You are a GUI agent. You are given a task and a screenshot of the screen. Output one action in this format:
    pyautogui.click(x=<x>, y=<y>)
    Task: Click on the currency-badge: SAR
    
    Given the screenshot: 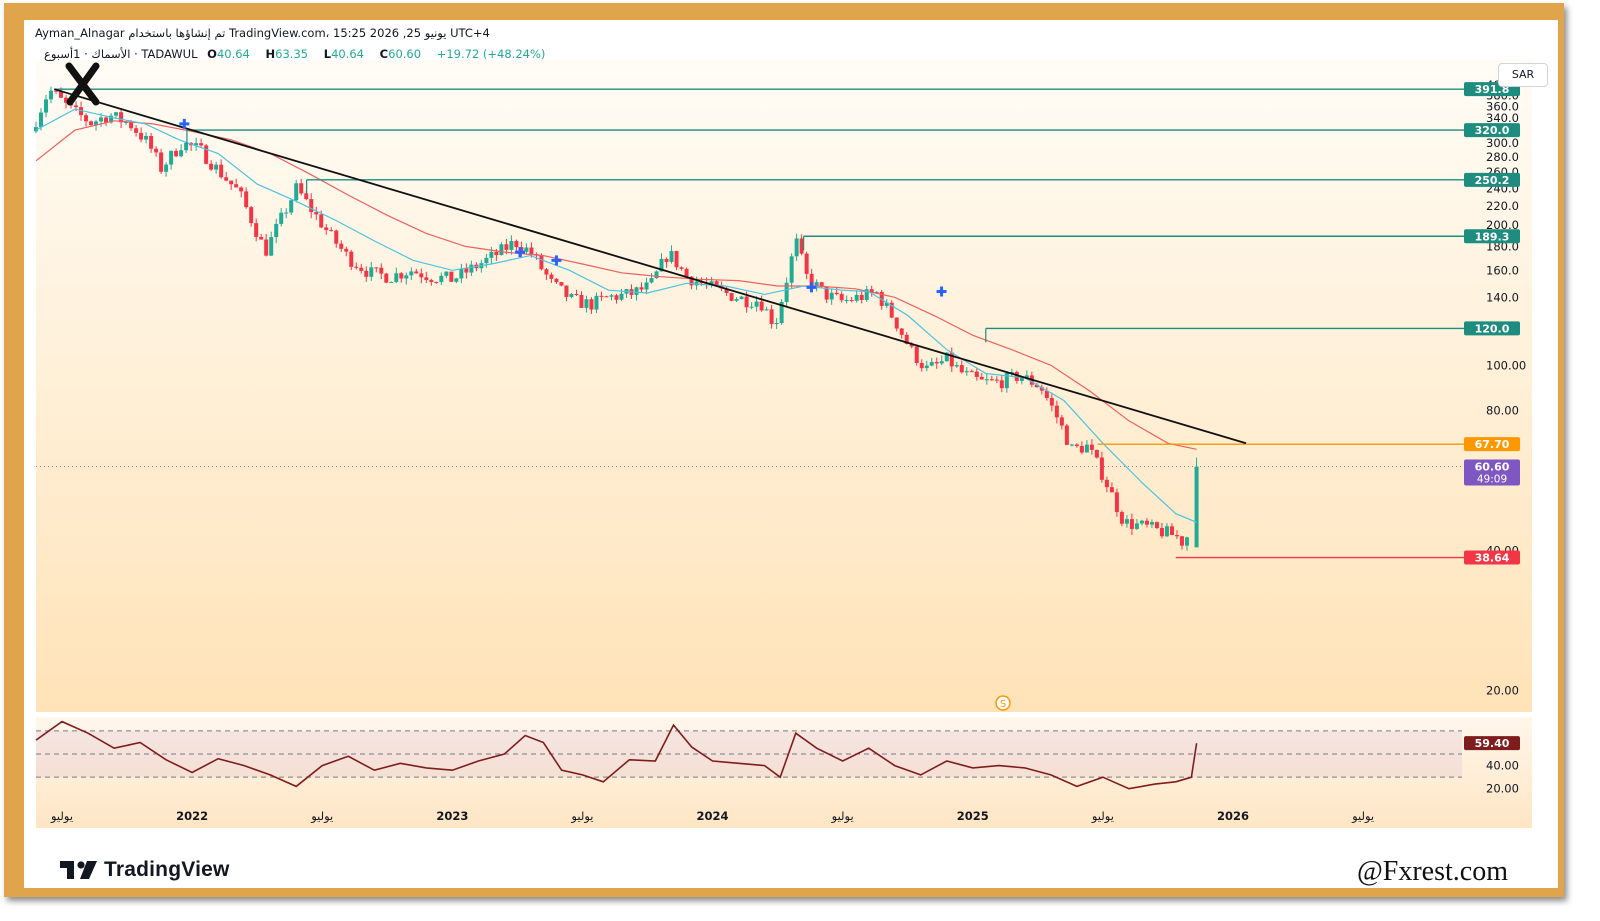 What is the action you would take?
    pyautogui.click(x=1523, y=75)
    